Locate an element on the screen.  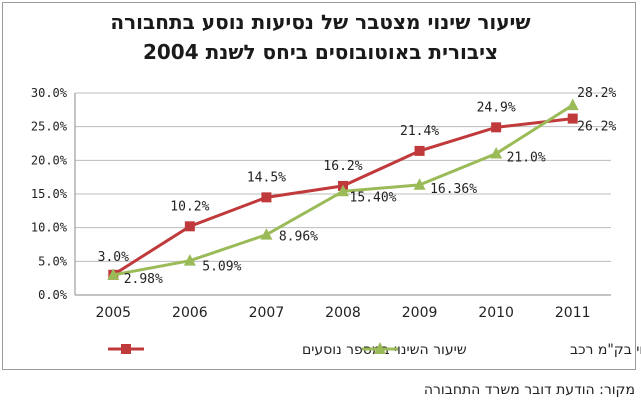
data-label: 14.5% is located at coordinates (266, 177).